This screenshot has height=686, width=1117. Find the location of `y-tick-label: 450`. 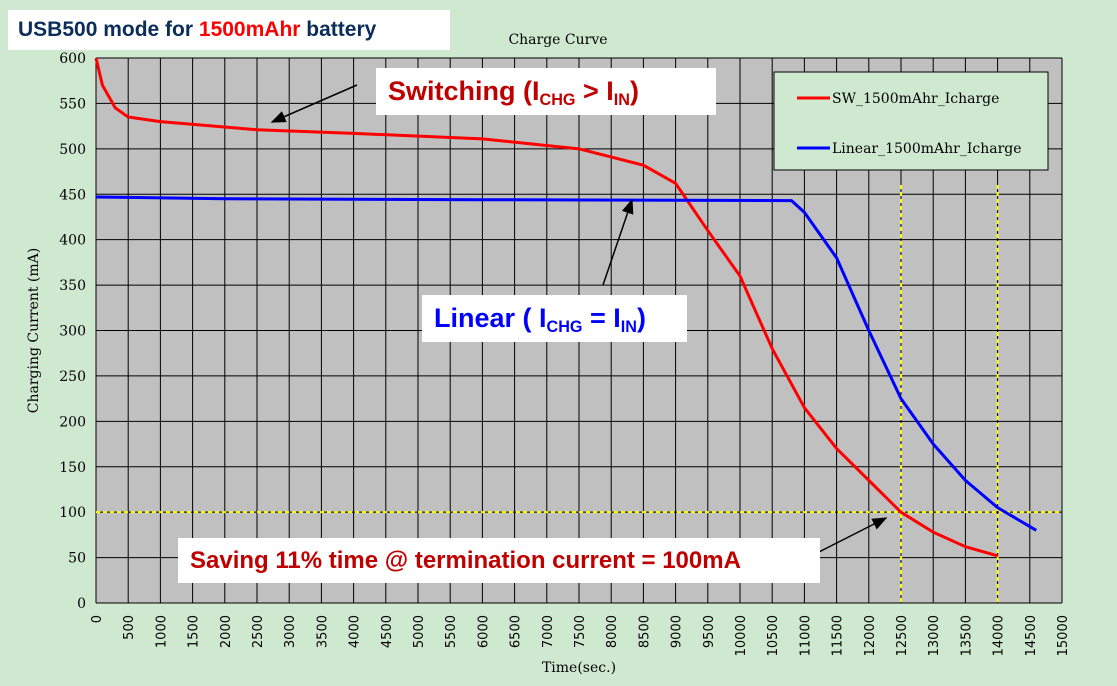

y-tick-label: 450 is located at coordinates (72, 195).